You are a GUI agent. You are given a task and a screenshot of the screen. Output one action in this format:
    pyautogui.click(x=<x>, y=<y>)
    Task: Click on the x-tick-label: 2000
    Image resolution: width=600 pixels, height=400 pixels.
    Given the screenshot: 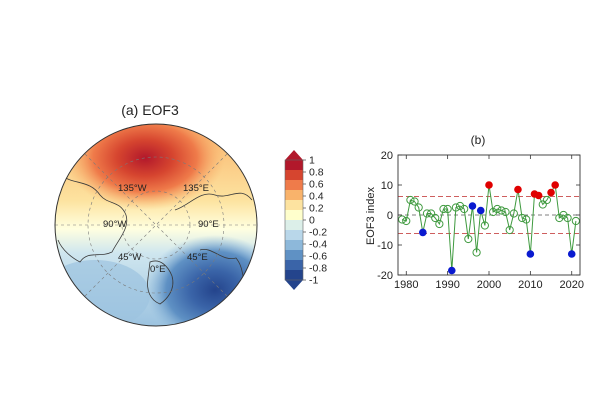 What is the action you would take?
    pyautogui.click(x=489, y=285)
    